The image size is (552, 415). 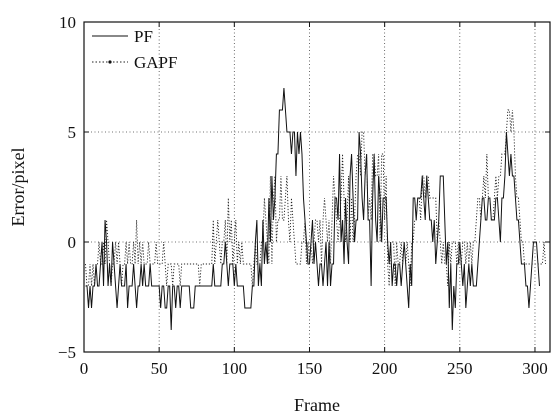 What do you see at coordinates (110, 62) in the screenshot?
I see `legend-marker-gapf` at bounding box center [110, 62].